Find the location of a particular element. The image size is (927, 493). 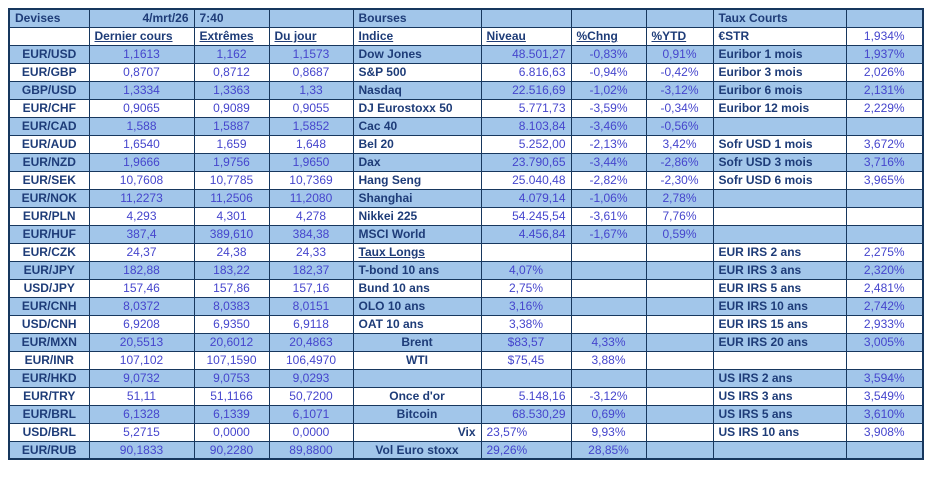

value-cell: $75,45 is located at coordinates (526, 360).